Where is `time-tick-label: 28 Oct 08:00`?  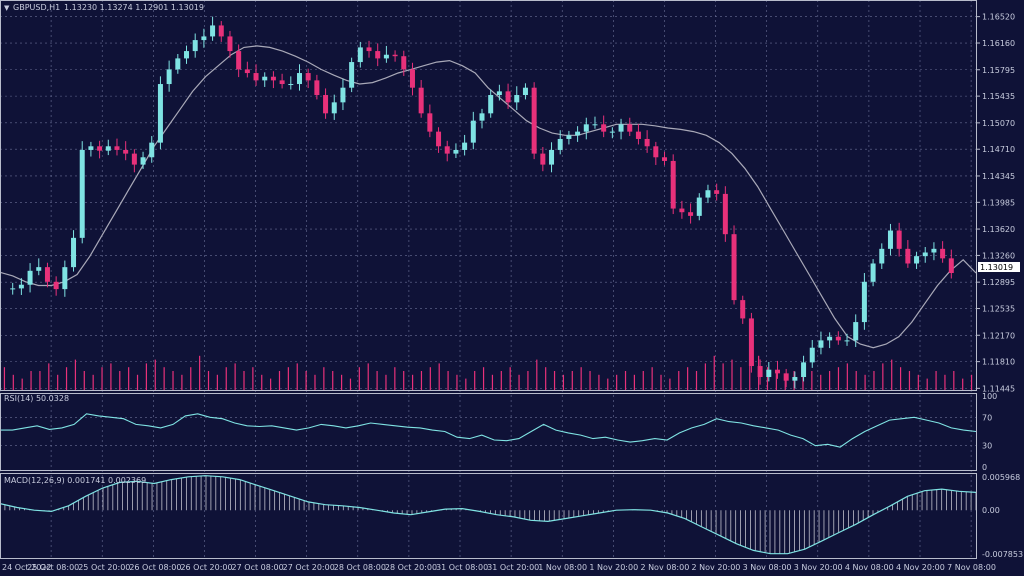
time-tick-label: 28 Oct 08:00 is located at coordinates (360, 567).